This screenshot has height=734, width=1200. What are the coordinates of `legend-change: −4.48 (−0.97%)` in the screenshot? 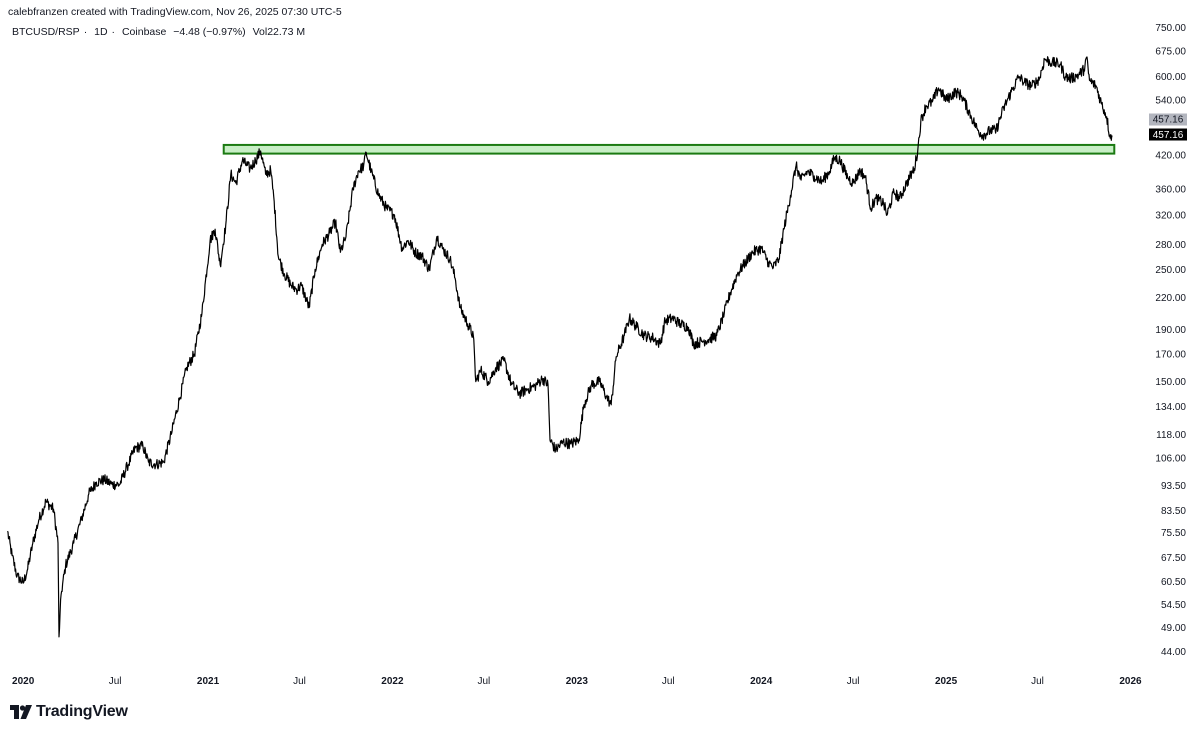 It's located at (209, 32).